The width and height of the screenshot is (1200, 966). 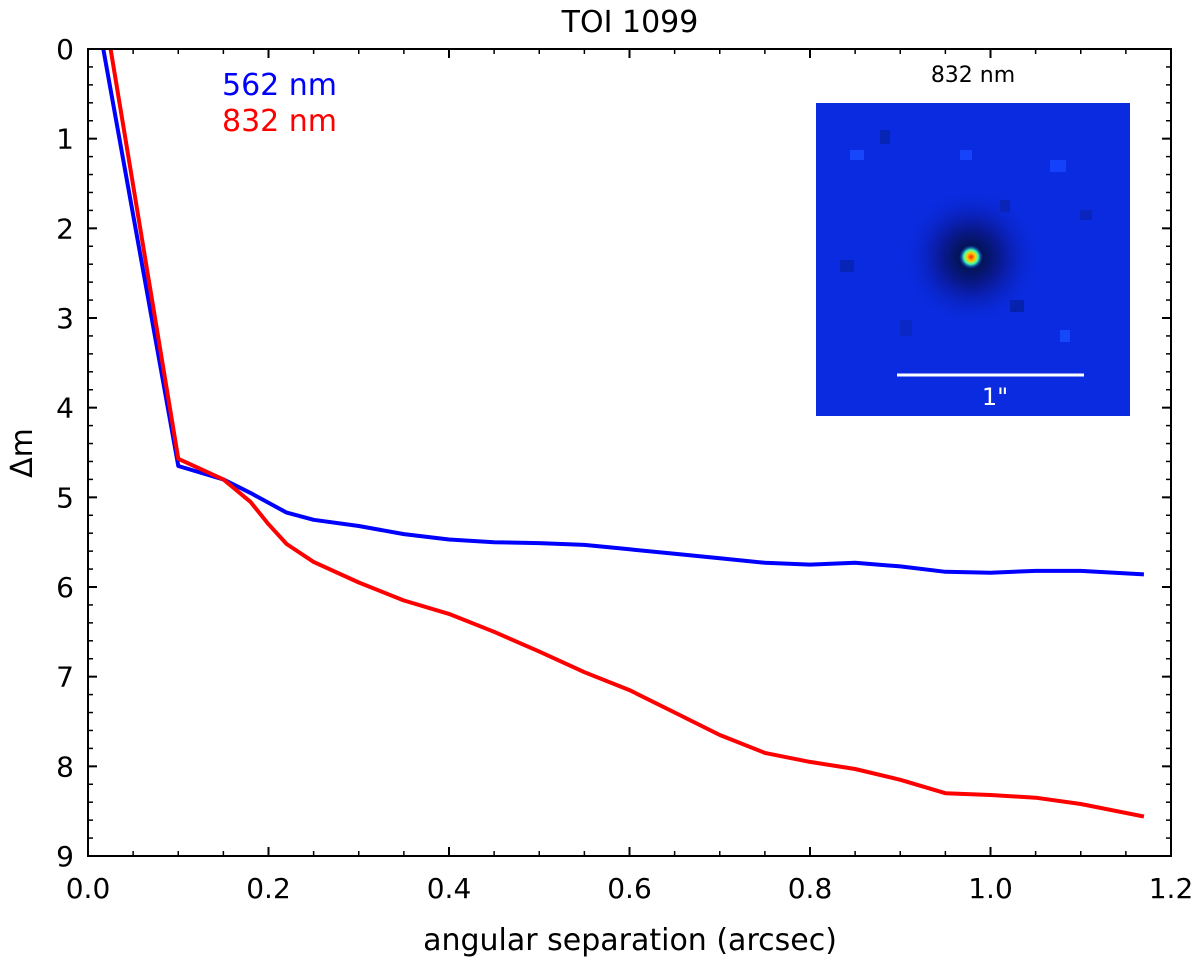 I want to click on x-tick-label: 1.0, so click(x=990, y=888).